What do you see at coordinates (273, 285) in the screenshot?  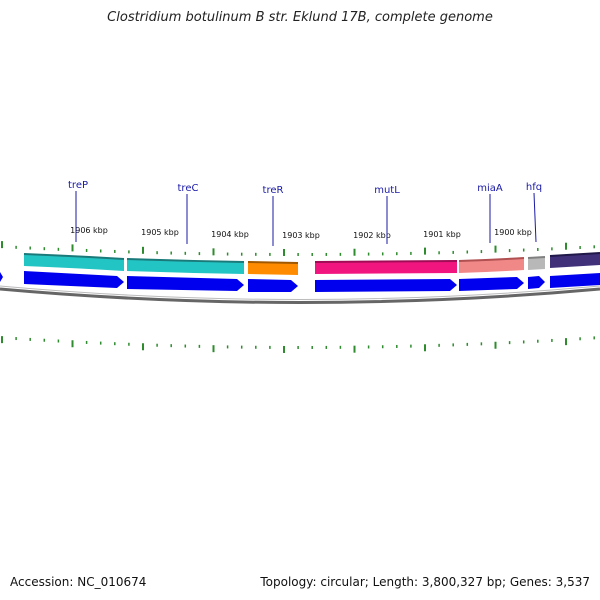 I see `cds-arrow-treR` at bounding box center [273, 285].